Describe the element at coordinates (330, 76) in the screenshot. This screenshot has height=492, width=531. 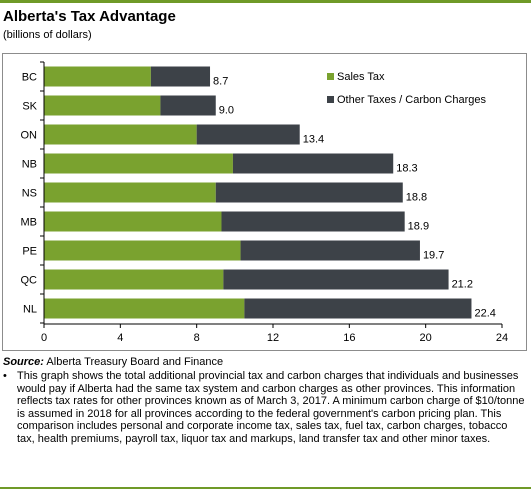
I see `legend-swatch-sales-tax` at that location.